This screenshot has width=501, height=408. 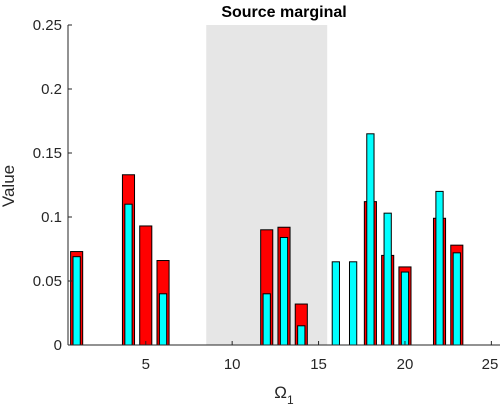 I want to click on x-tick-label: 5, so click(x=146, y=364).